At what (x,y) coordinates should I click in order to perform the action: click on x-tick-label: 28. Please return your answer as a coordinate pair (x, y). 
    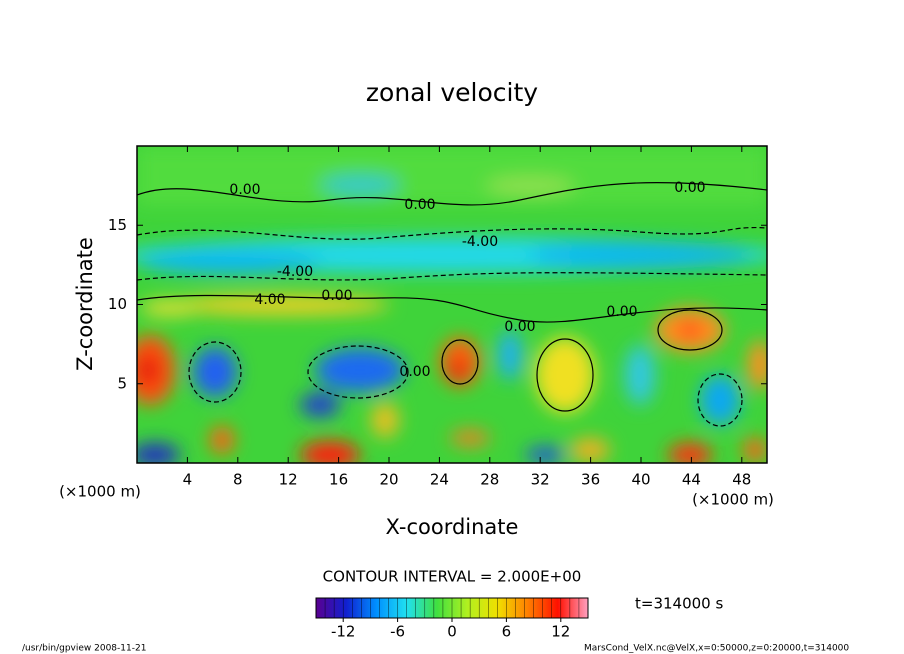
    Looking at the image, I should click on (489, 480).